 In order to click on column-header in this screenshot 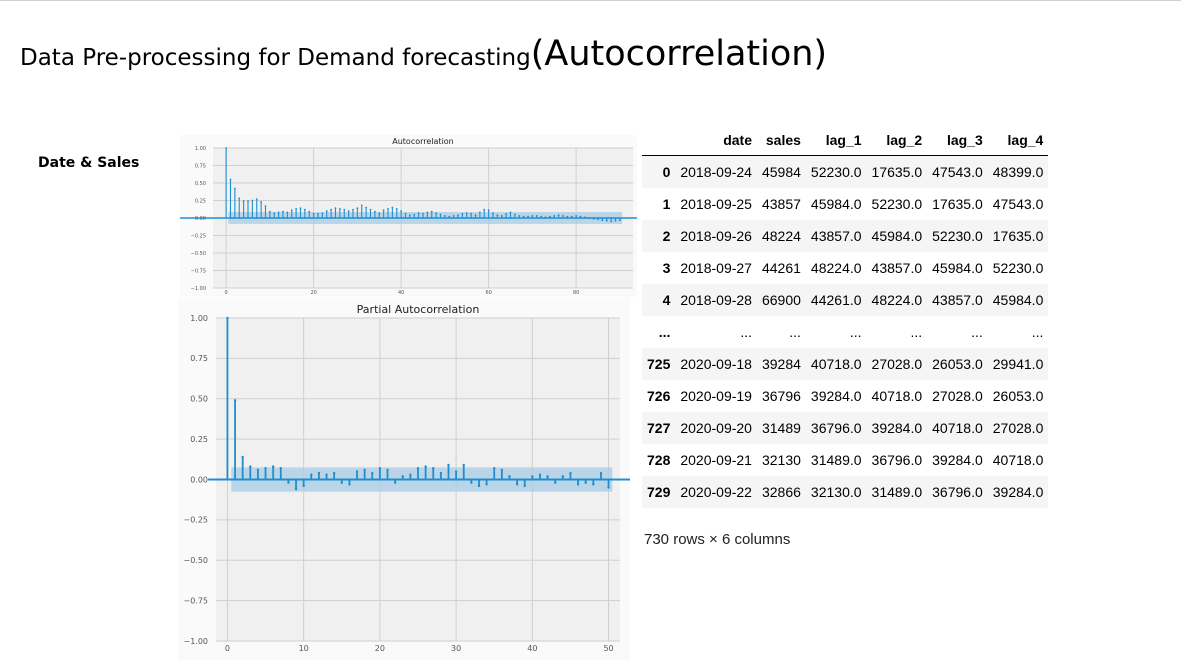, I will do `click(659, 140)`.